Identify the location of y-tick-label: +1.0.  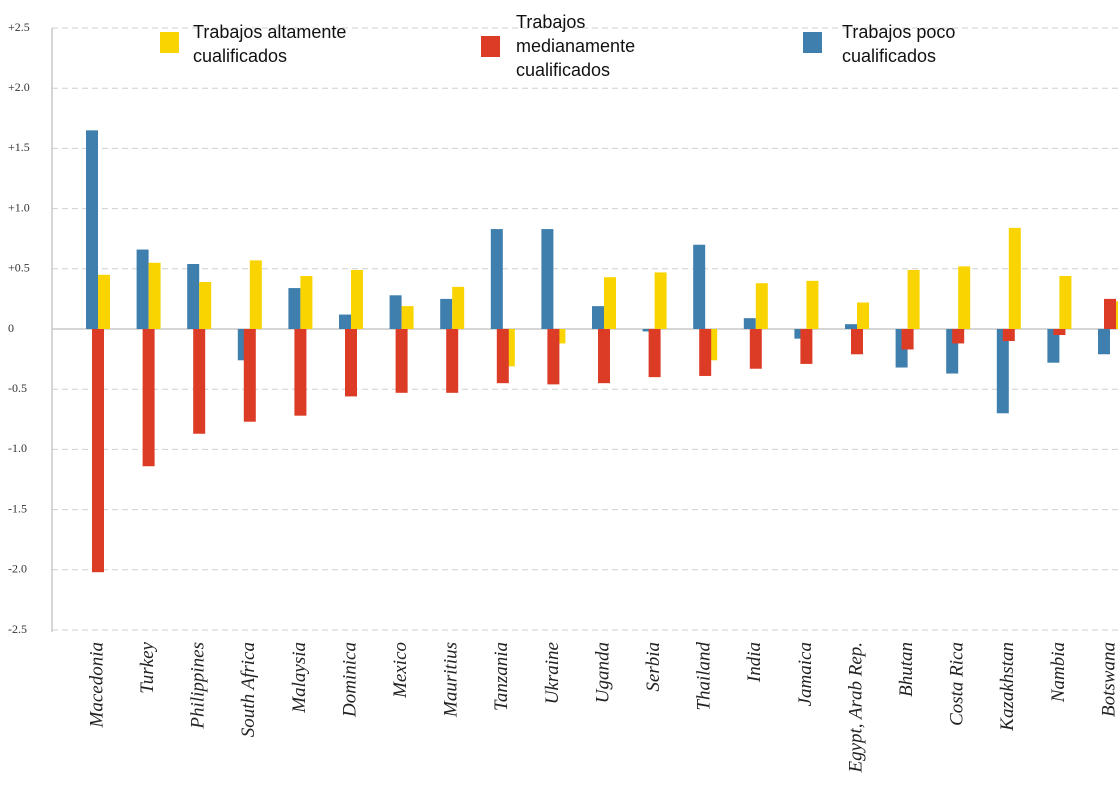
(19, 207).